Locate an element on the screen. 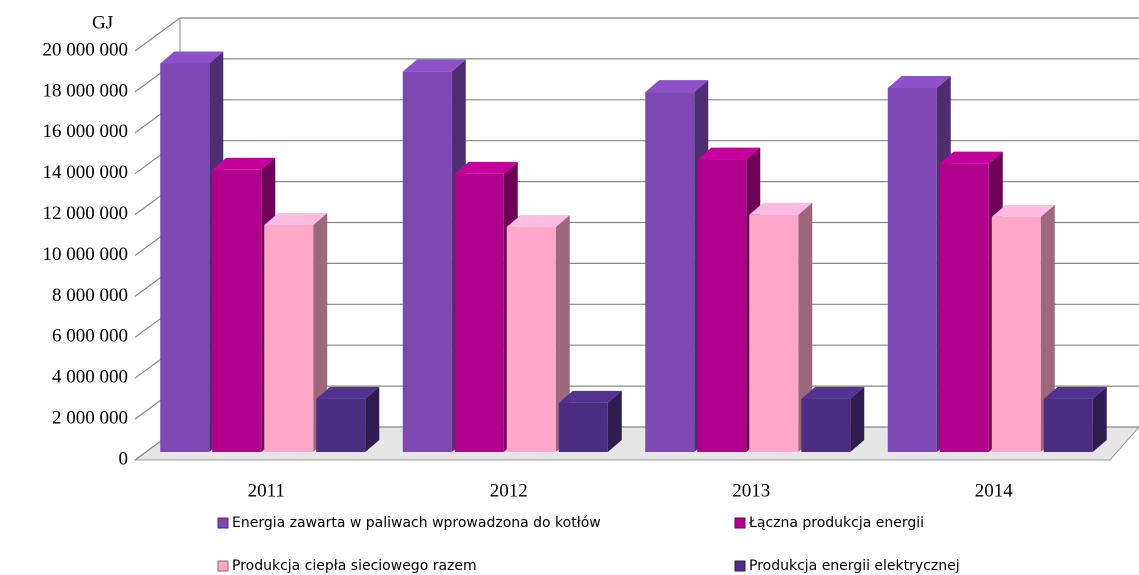  y-tick-label: 8 000 000 is located at coordinates (90, 295).